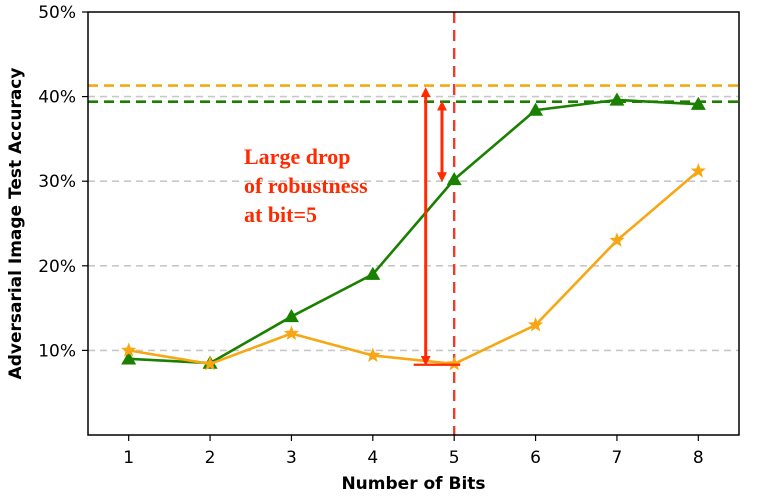 The height and width of the screenshot is (496, 762). What do you see at coordinates (291, 458) in the screenshot?
I see `x-tick-label: 3` at bounding box center [291, 458].